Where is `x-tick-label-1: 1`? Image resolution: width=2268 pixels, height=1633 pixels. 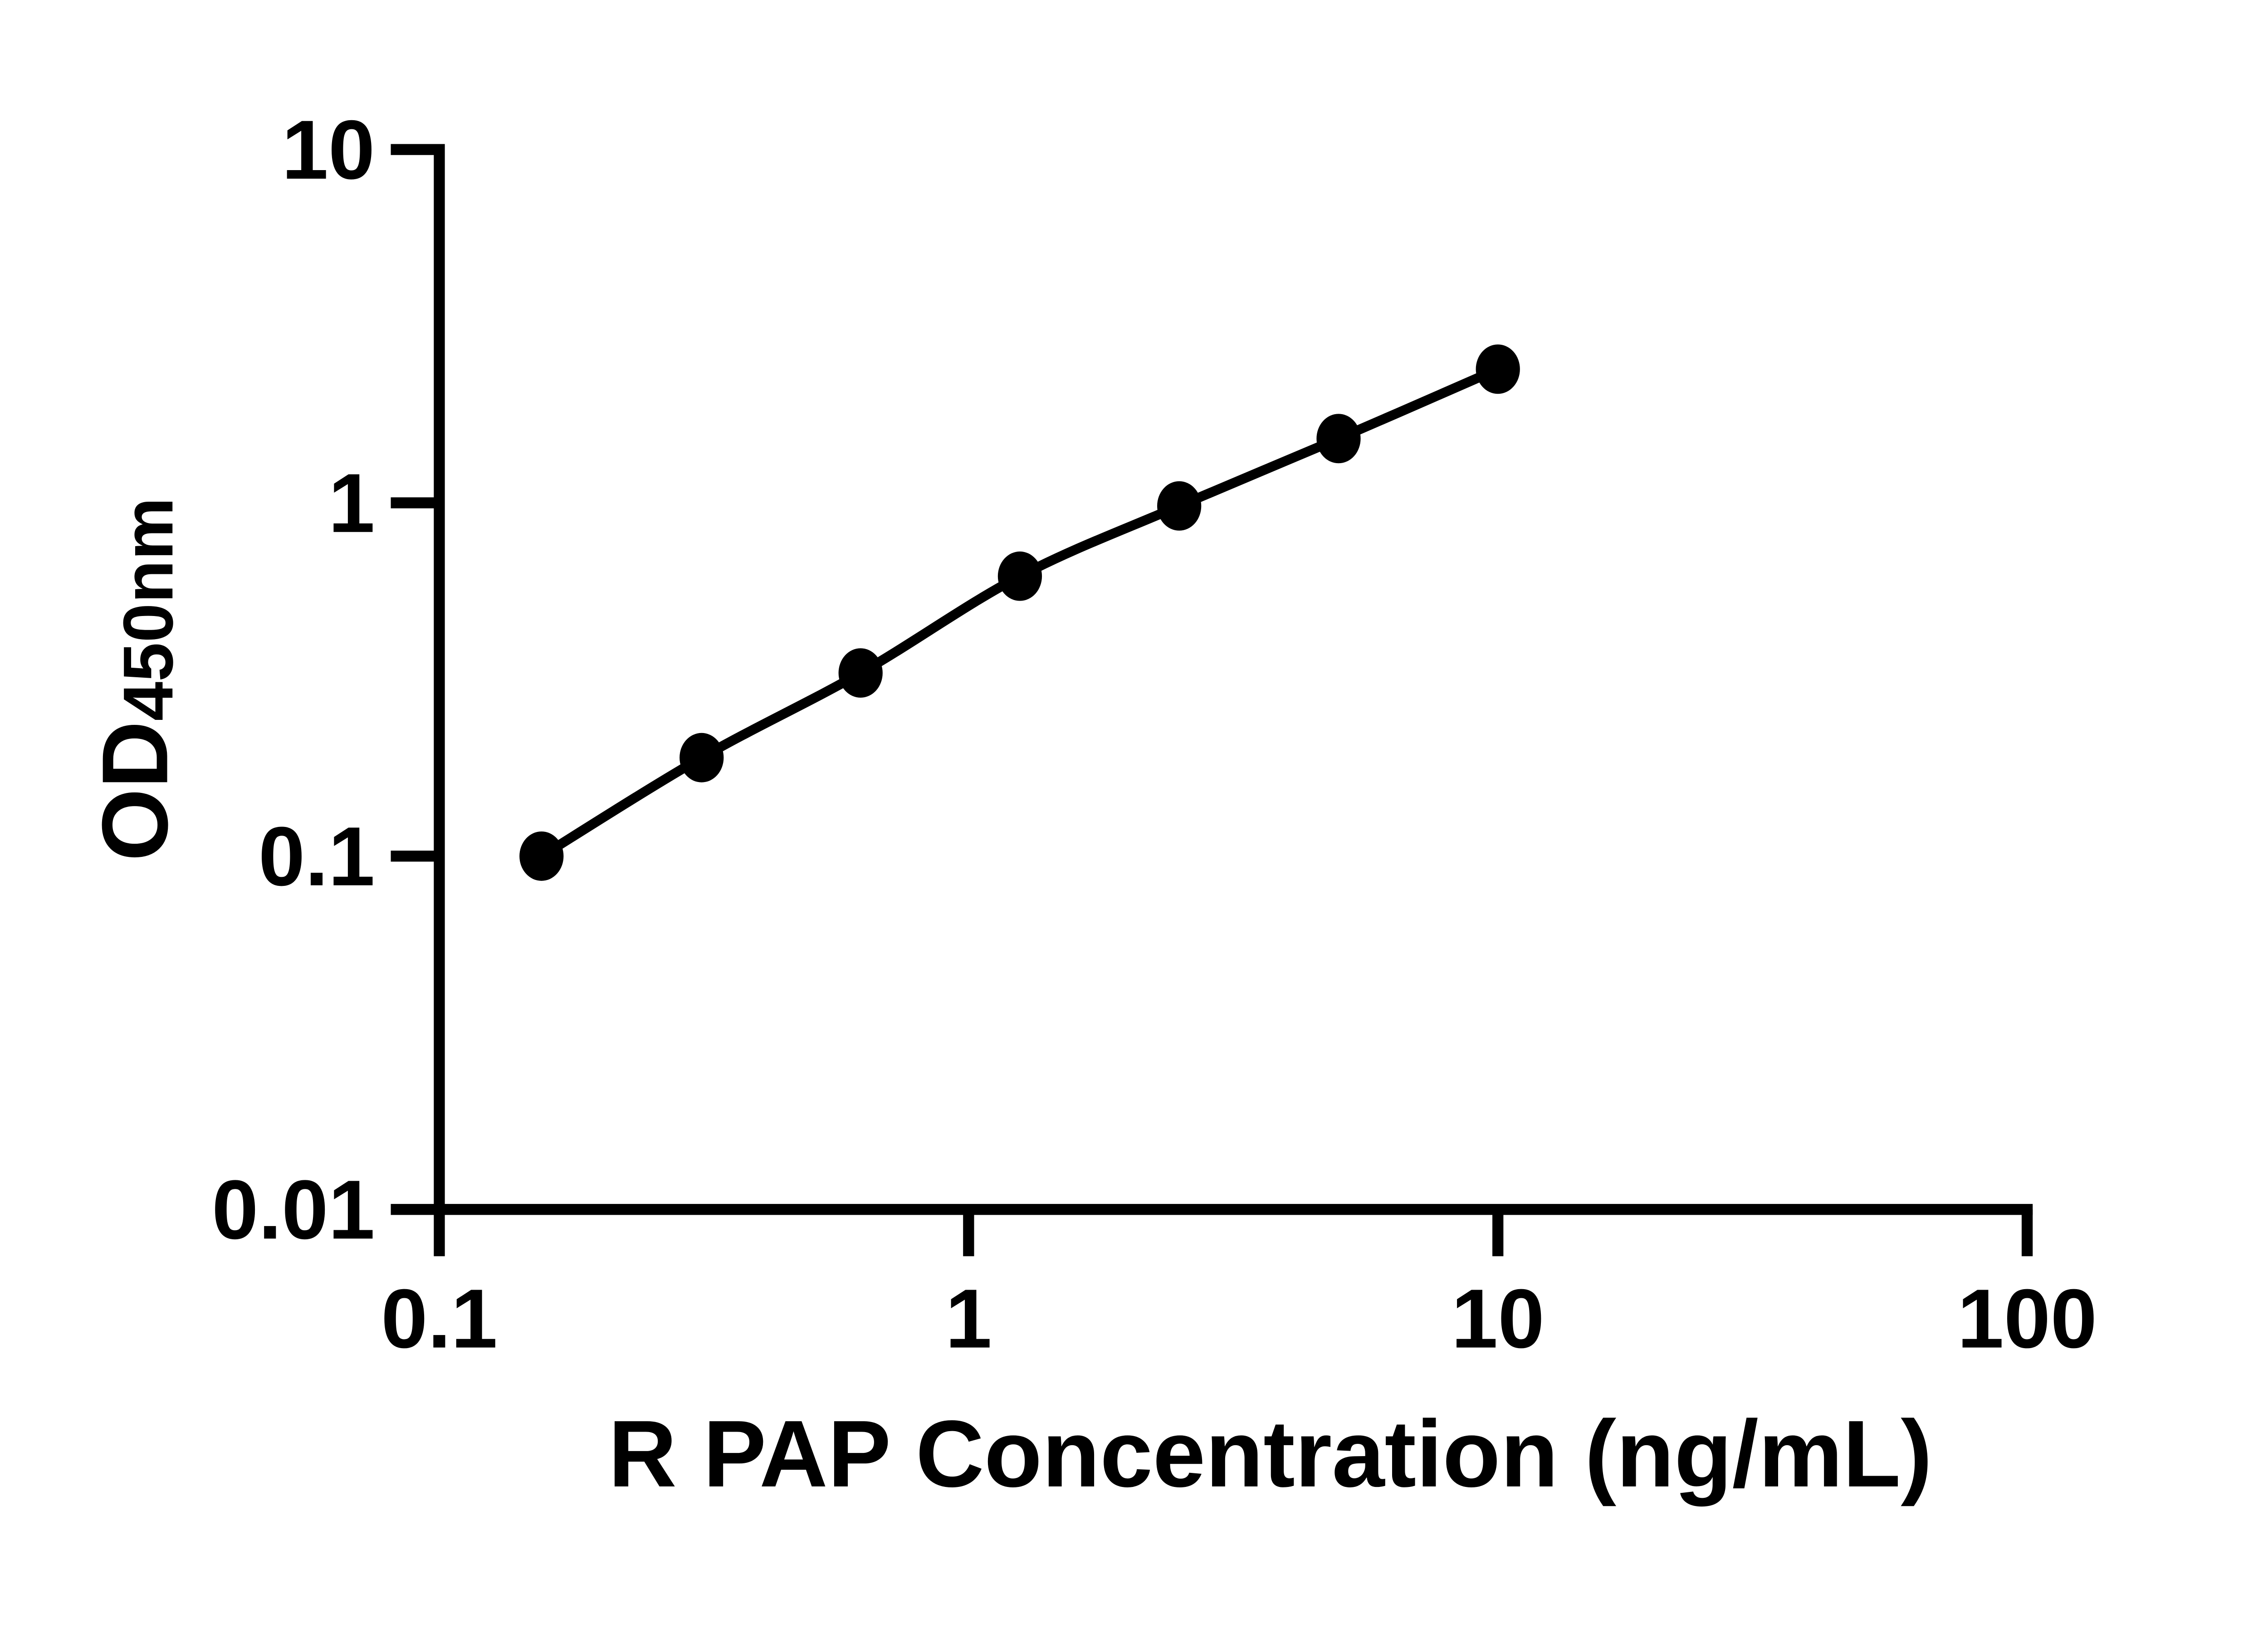
x-tick-label-1: 1 is located at coordinates (969, 1319).